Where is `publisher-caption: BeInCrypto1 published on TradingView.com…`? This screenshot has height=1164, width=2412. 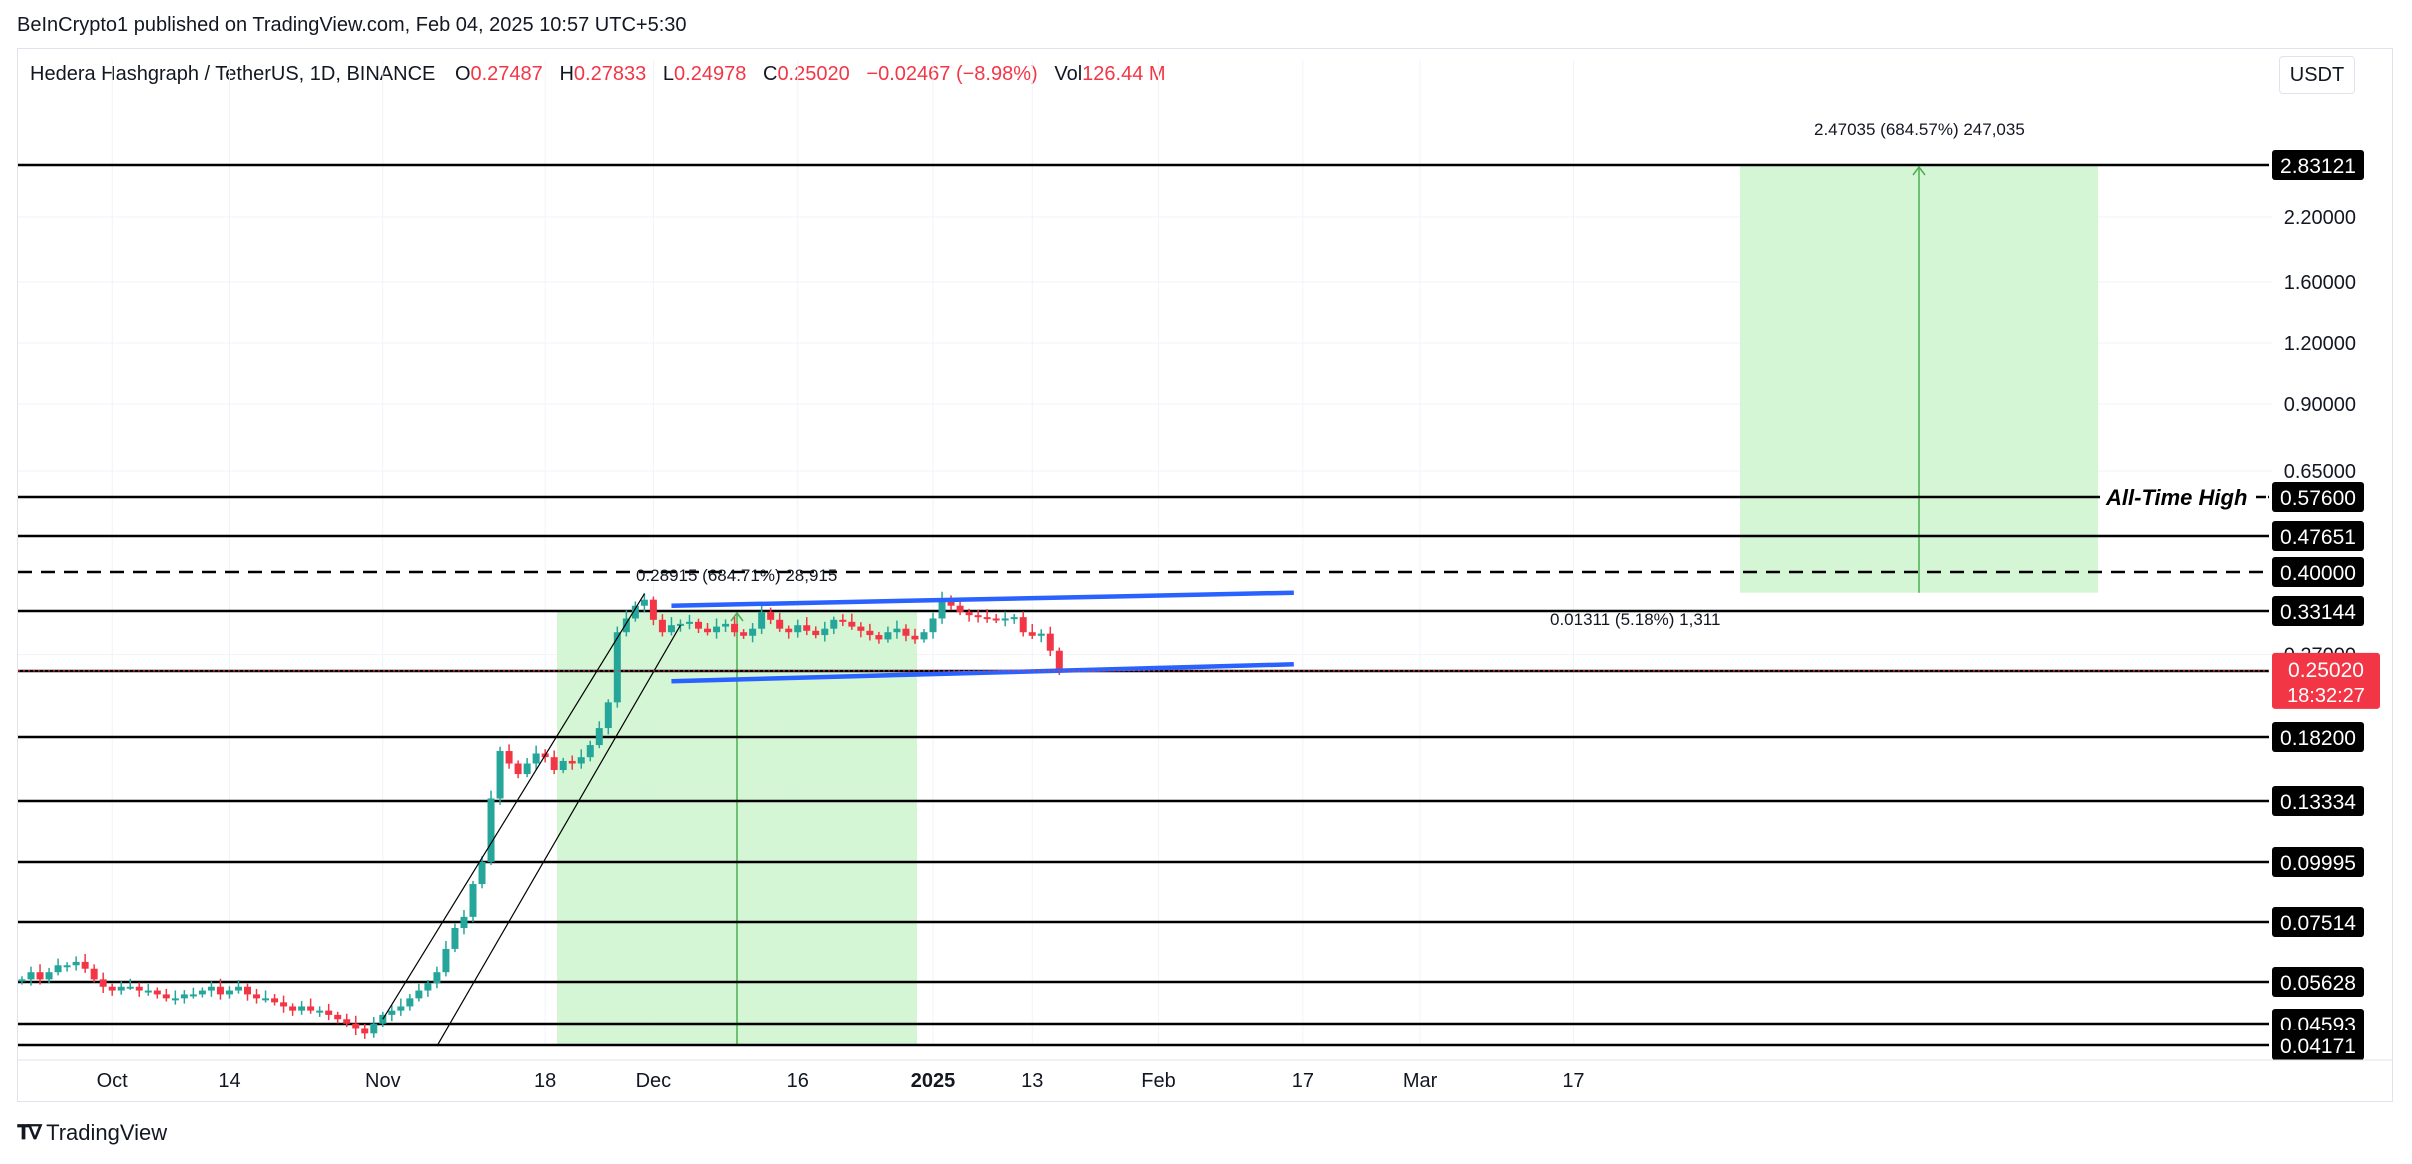
publisher-caption: BeInCrypto1 published on TradingView.com… is located at coordinates (352, 25).